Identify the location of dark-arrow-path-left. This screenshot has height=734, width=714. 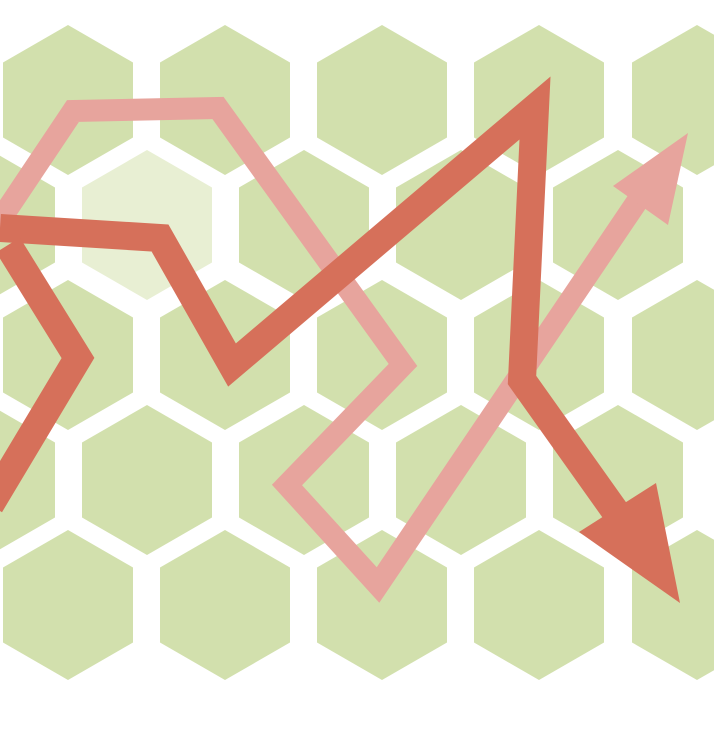
(47, 375).